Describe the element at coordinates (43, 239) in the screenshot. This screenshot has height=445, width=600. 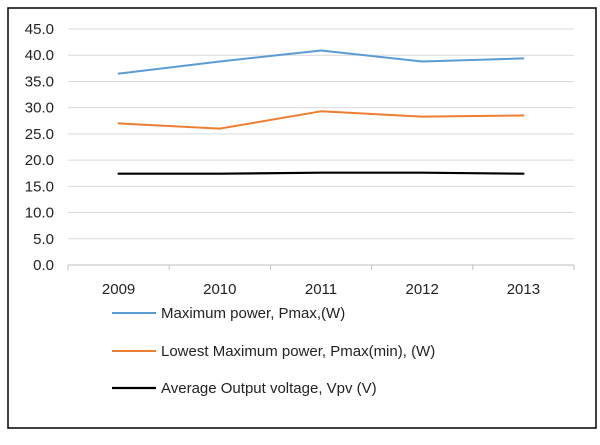
I see `y-tick-label: 5.0` at that location.